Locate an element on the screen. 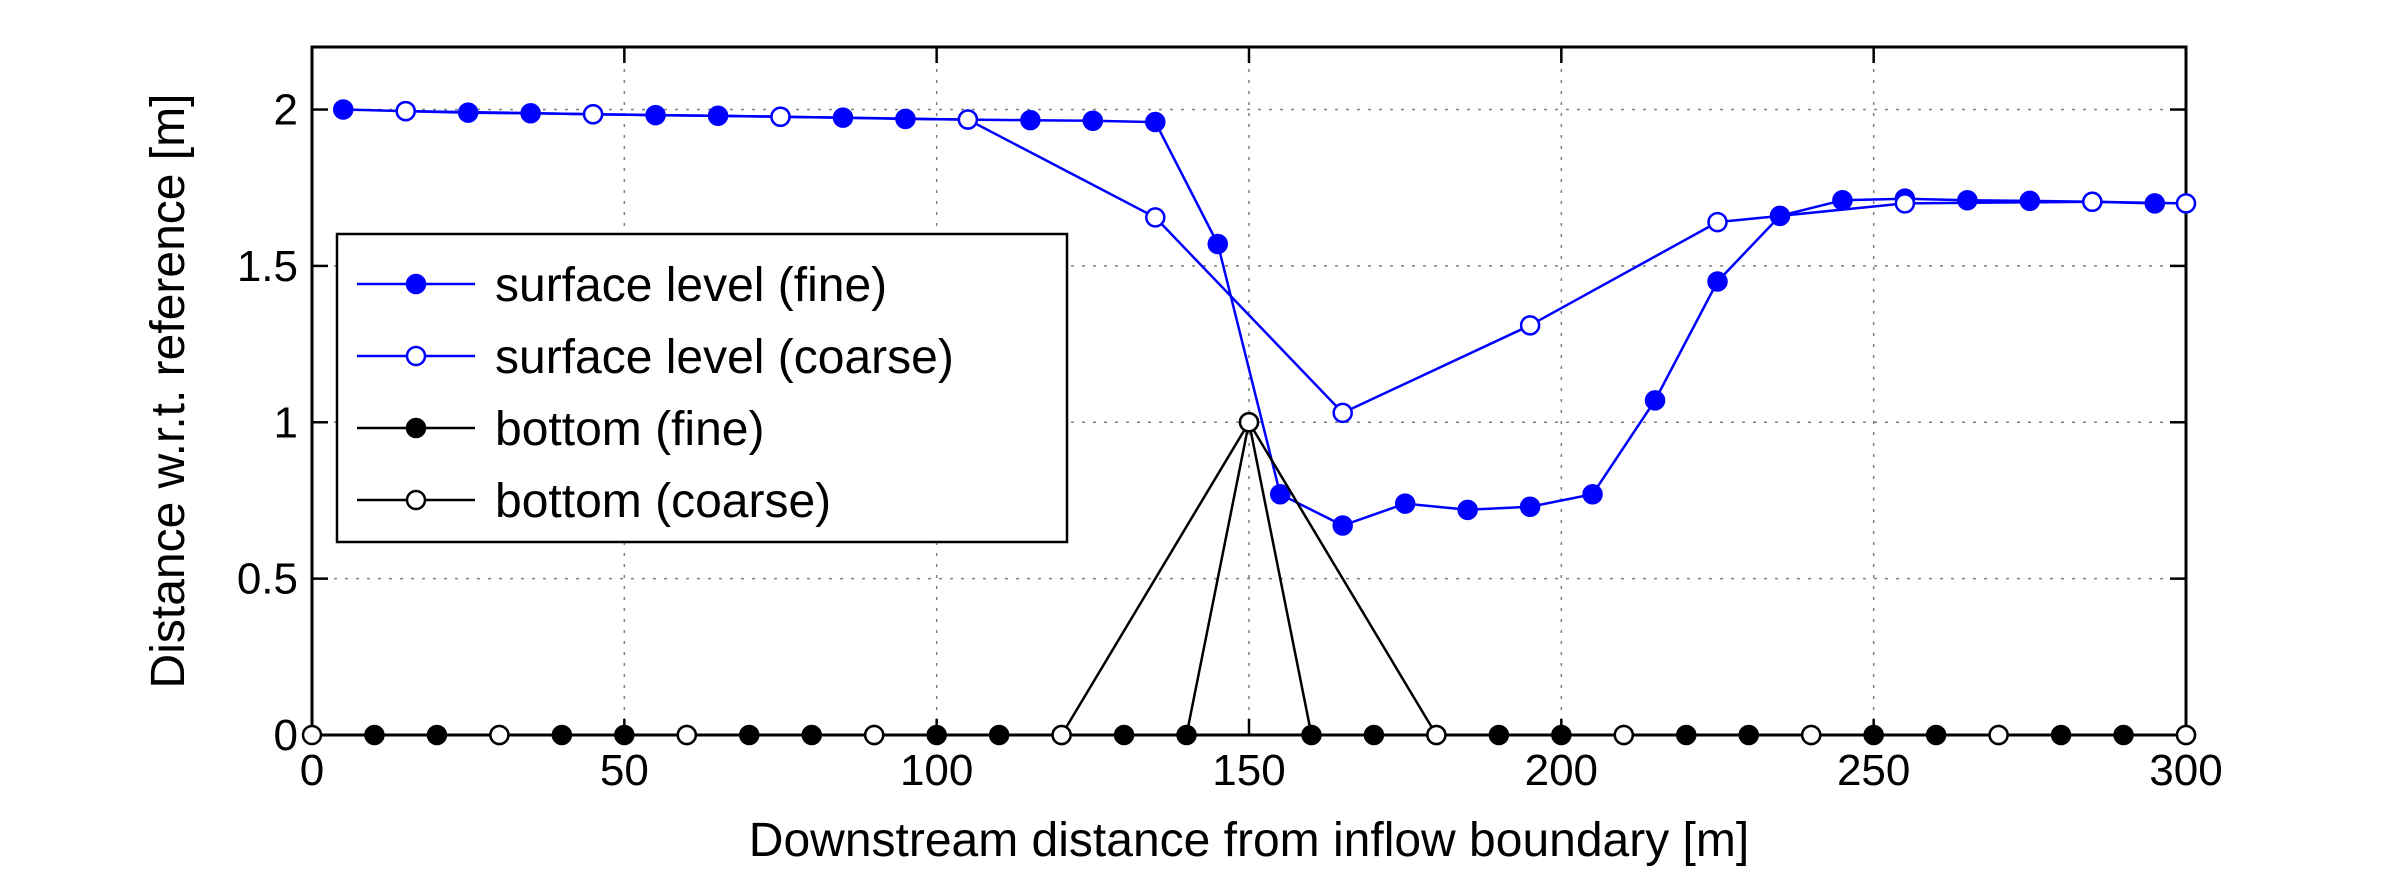  x-tick-label: 200 is located at coordinates (1561, 770).